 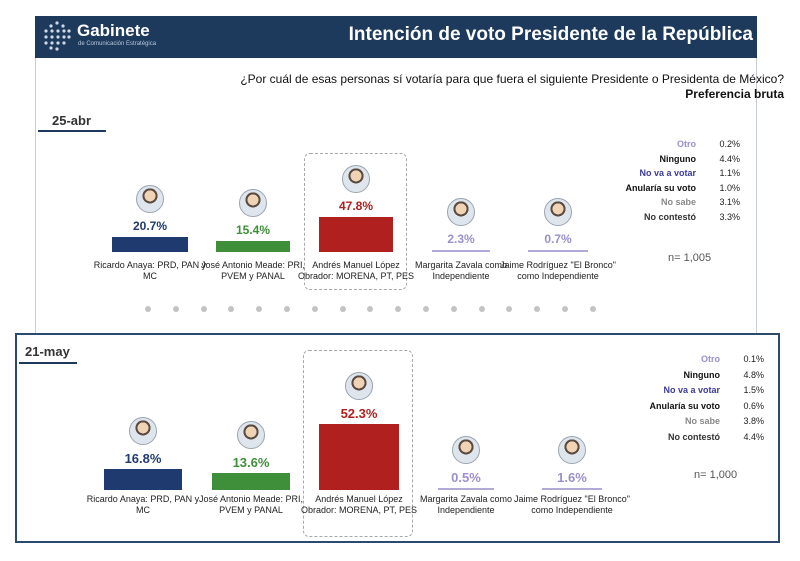 I want to click on bar-value-label: 47.8%, so click(x=356, y=205).